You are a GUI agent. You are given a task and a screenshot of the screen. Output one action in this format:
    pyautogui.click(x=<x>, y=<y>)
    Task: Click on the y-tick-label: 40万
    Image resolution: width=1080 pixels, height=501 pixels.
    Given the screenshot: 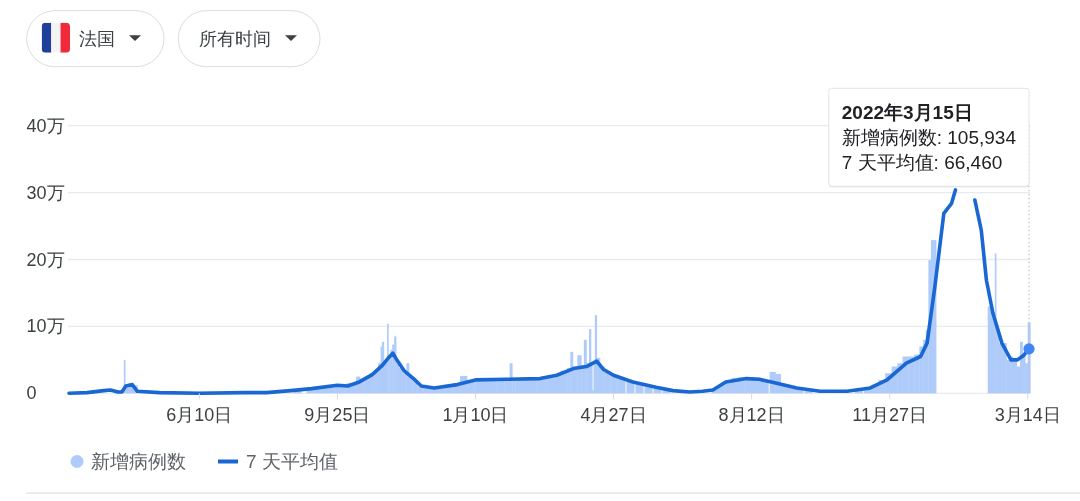 What is the action you would take?
    pyautogui.click(x=45, y=125)
    